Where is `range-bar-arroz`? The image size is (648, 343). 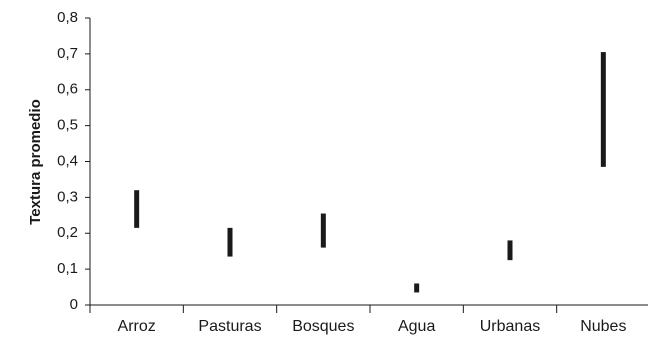 range-bar-arroz is located at coordinates (137, 209).